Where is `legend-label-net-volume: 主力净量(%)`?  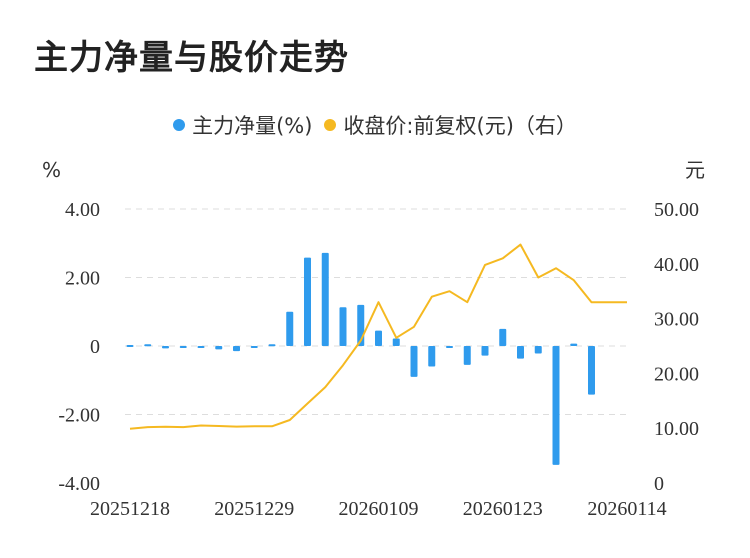 legend-label-net-volume: 主力净量(%) is located at coordinates (252, 126).